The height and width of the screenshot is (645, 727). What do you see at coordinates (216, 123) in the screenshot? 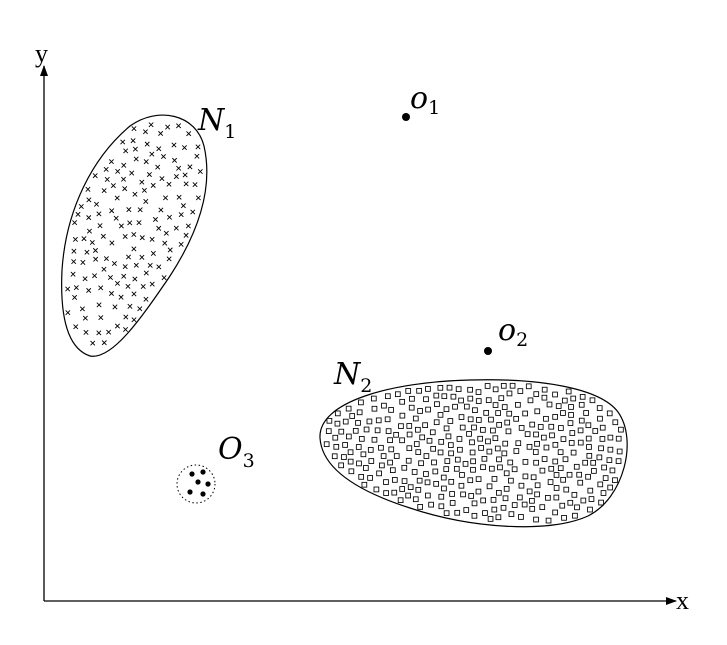
I see `label-n1: N1` at bounding box center [216, 123].